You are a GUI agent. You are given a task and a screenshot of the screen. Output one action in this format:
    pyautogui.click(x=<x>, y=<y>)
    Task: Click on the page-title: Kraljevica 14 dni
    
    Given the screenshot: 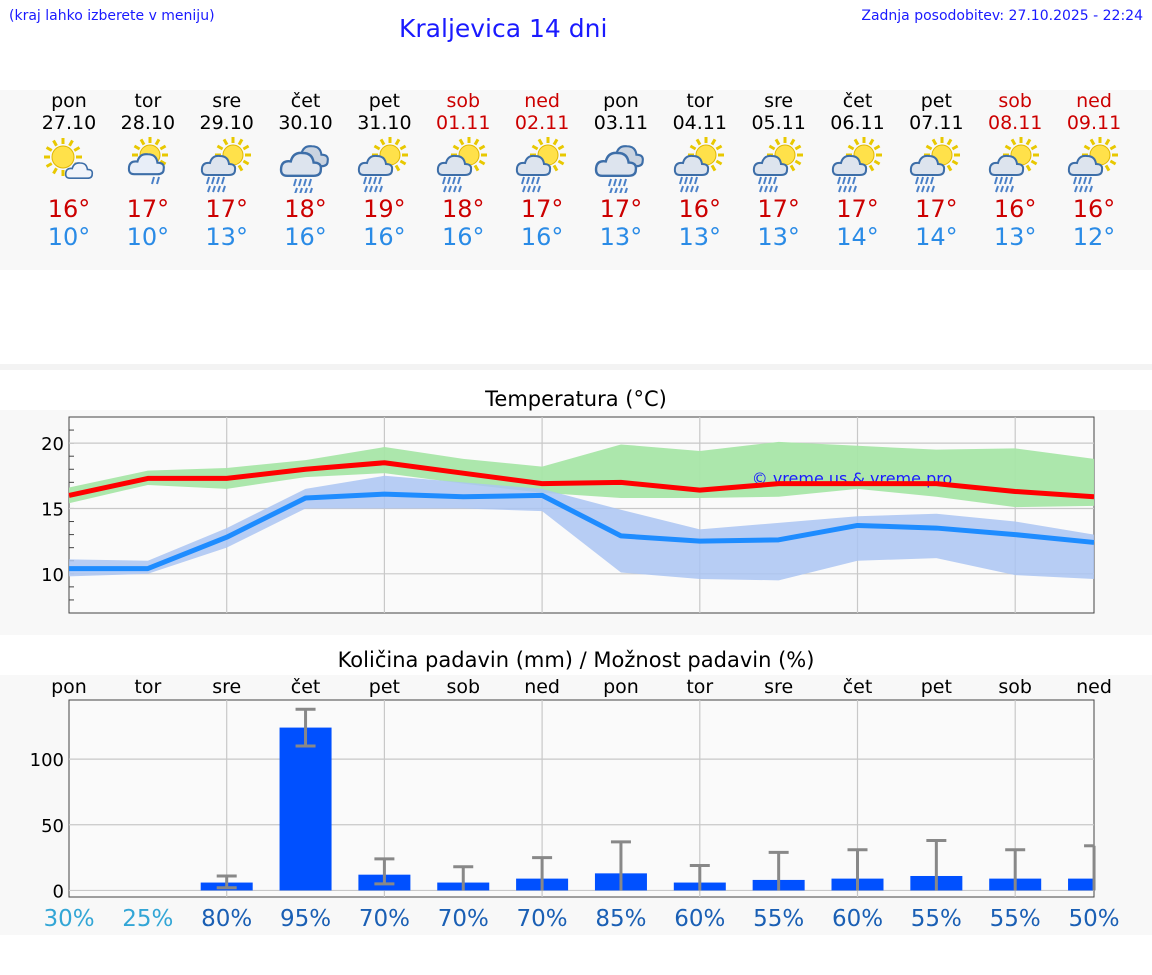 What is the action you would take?
    pyautogui.click(x=503, y=28)
    